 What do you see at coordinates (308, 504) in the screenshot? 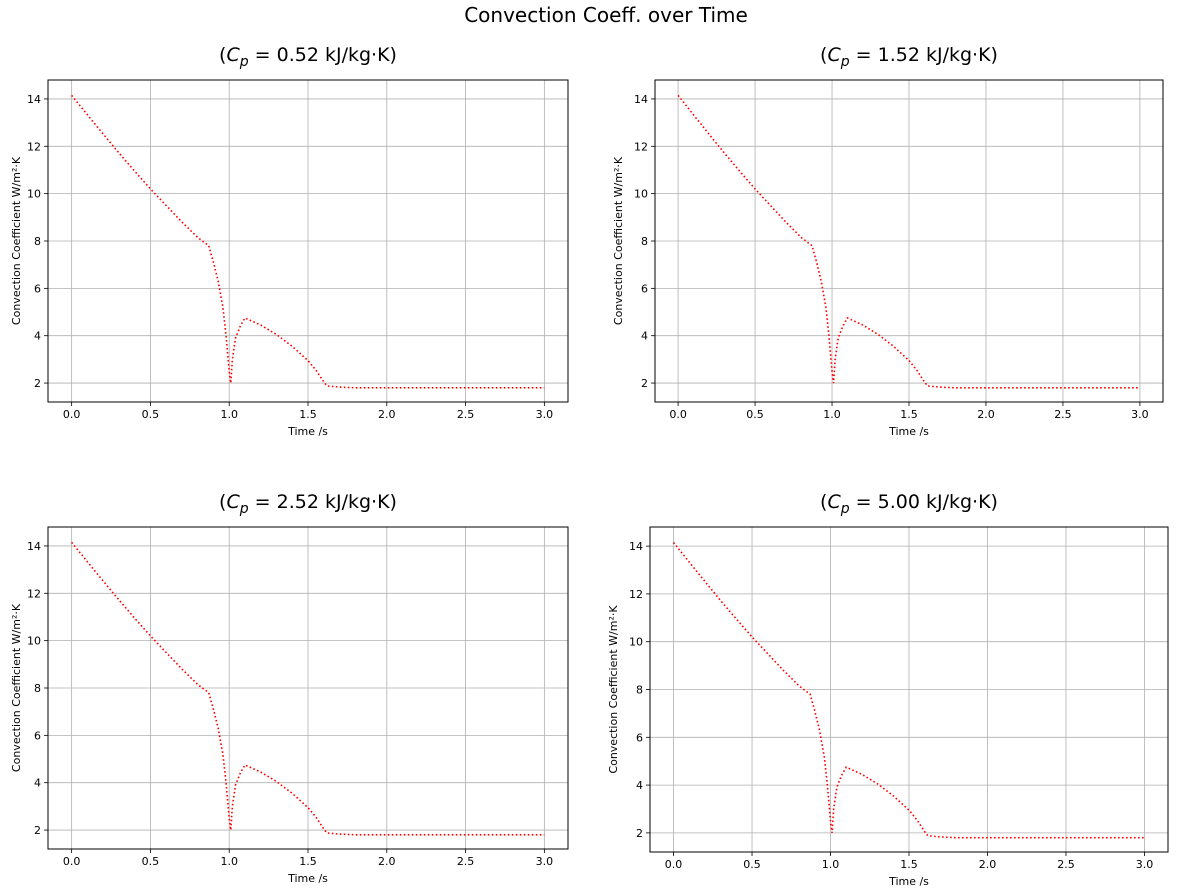
I see `subplot-title: (Cp = 2.52 kJ/kg·K)` at bounding box center [308, 504].